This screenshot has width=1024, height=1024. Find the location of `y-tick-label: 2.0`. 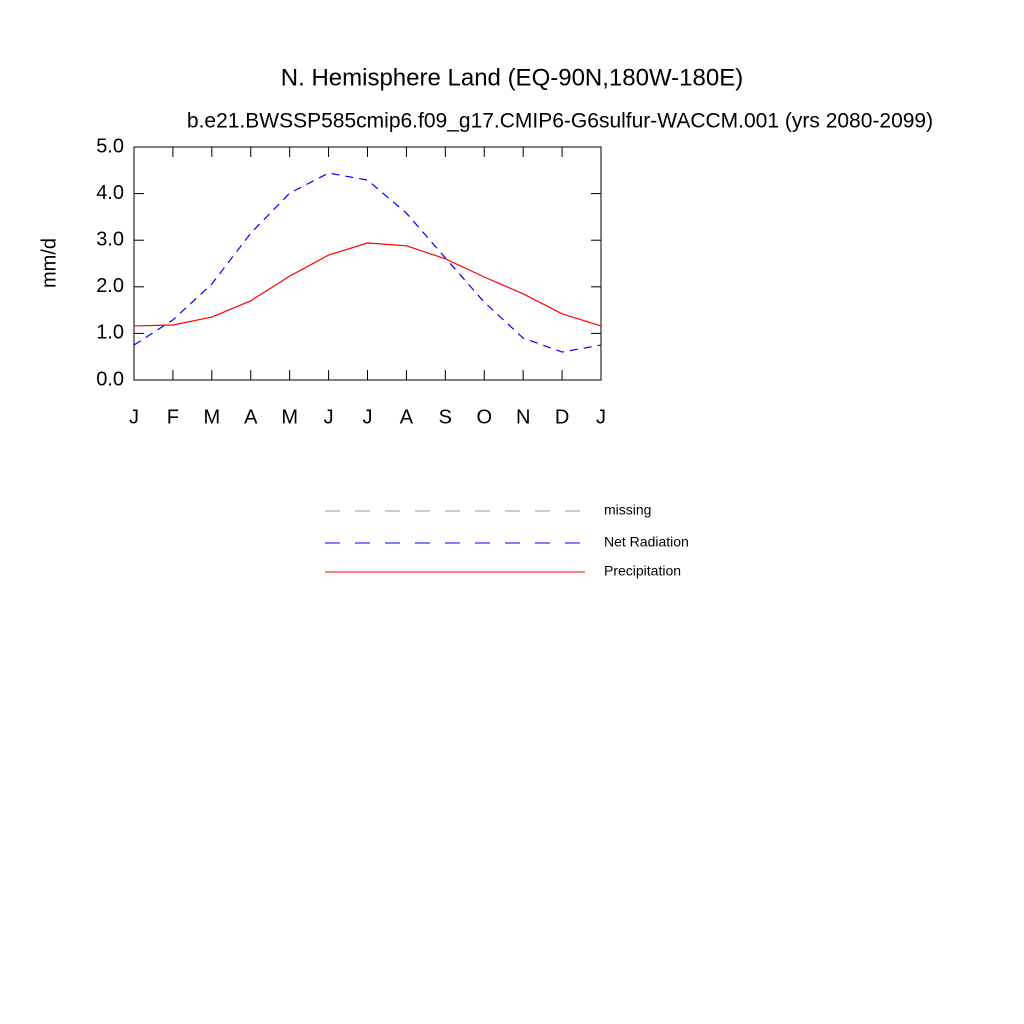

y-tick-label: 2.0 is located at coordinates (110, 286).